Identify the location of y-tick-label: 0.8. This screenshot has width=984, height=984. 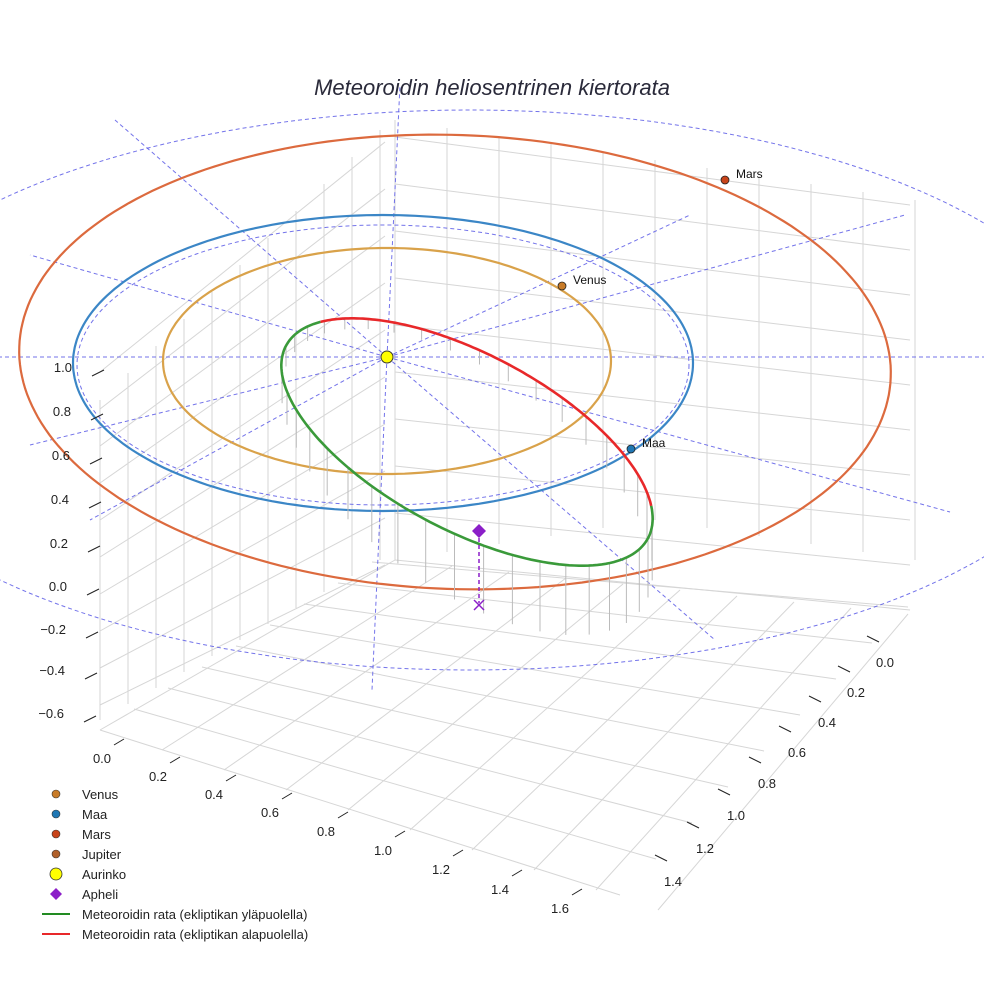
(767, 783).